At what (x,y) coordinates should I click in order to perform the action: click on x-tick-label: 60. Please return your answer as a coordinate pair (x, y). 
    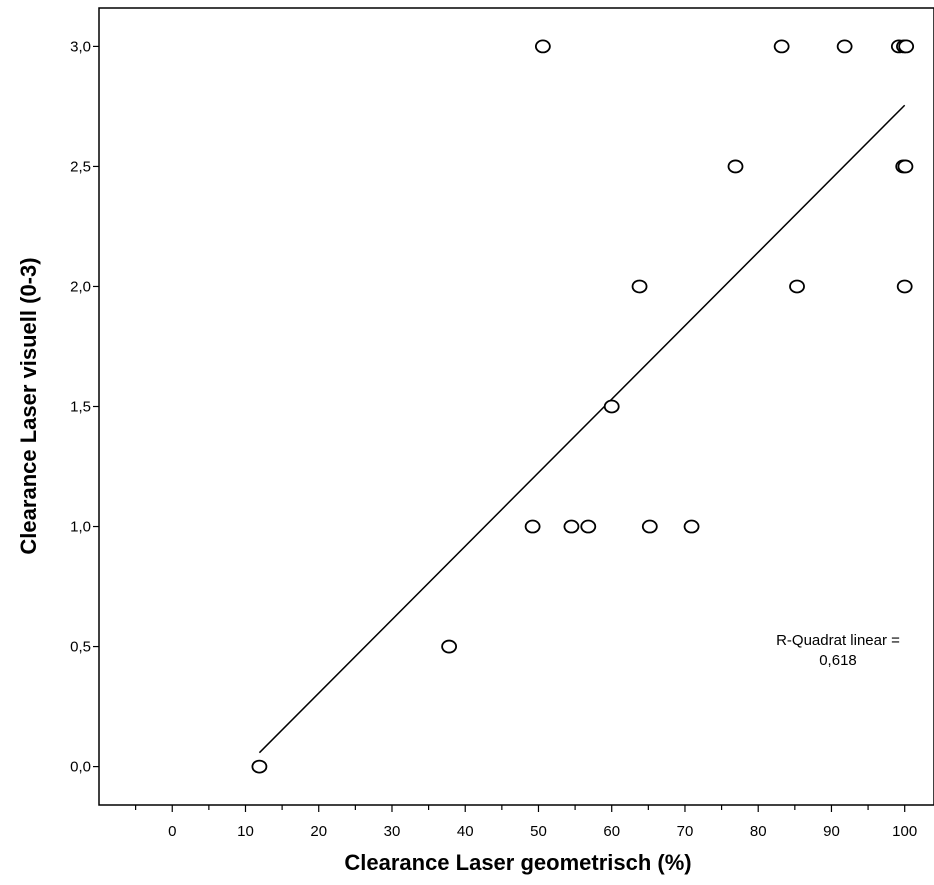
    Looking at the image, I should click on (611, 831).